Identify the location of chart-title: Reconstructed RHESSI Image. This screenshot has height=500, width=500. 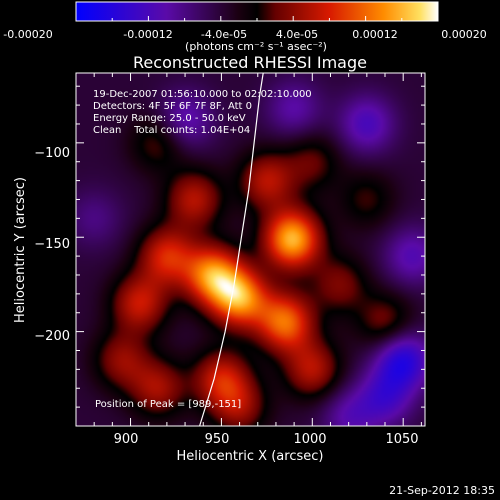
(250, 62).